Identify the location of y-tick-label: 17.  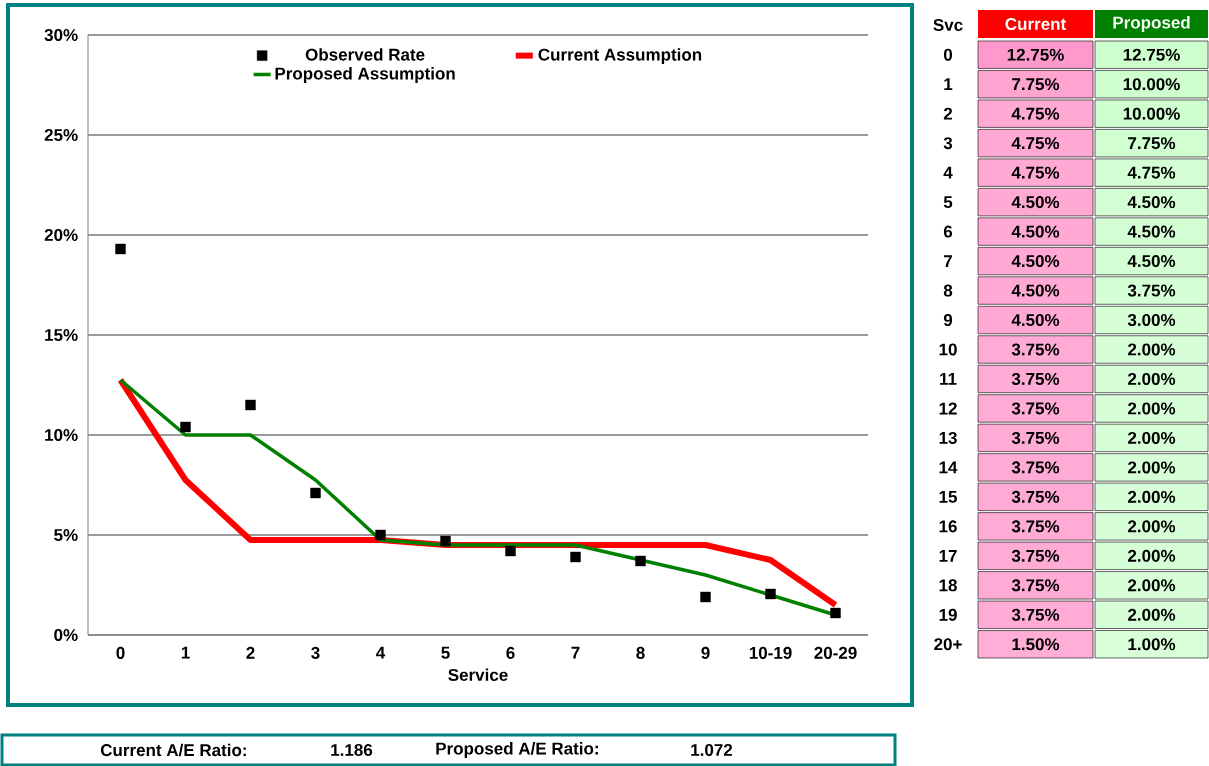
(948, 555).